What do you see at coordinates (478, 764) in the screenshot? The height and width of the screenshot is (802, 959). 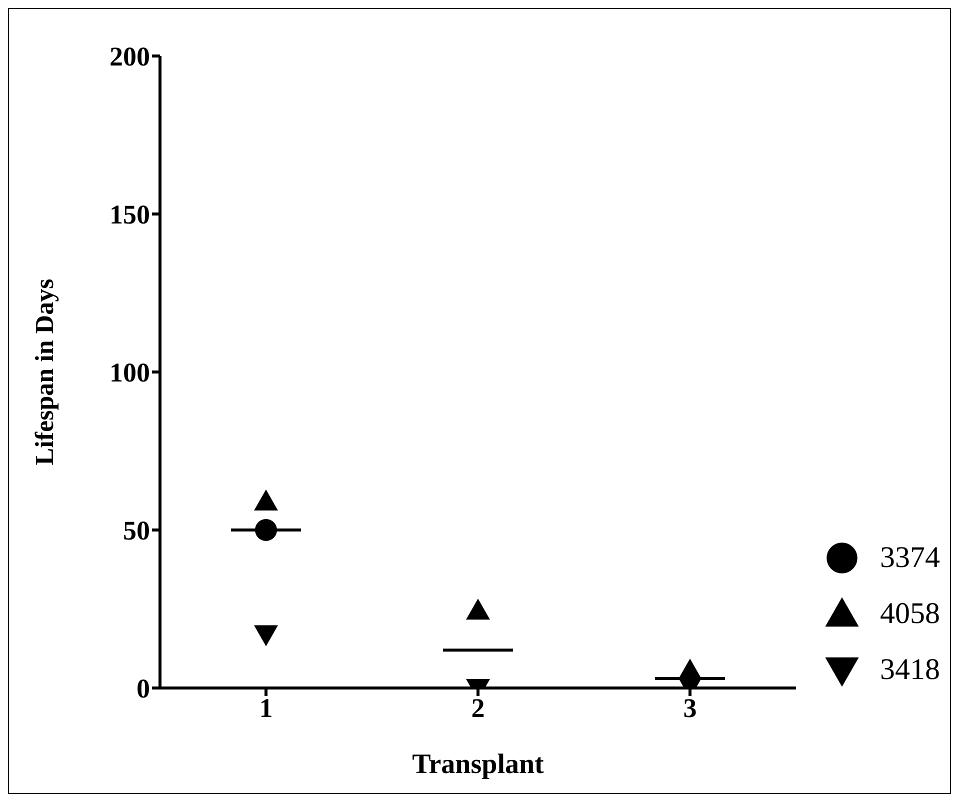 I see `x-axis-title: Transplant` at bounding box center [478, 764].